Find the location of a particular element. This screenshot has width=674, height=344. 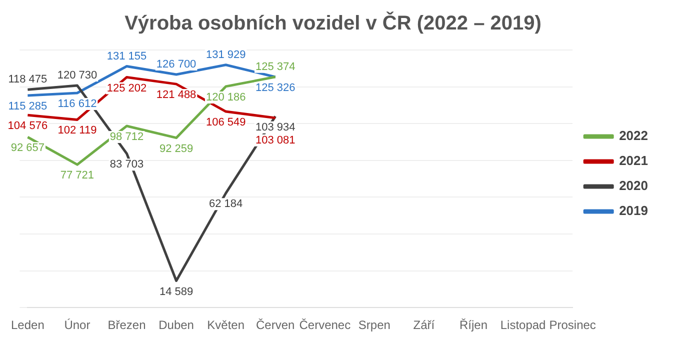

x-tick-label: Červenec is located at coordinates (325, 325).